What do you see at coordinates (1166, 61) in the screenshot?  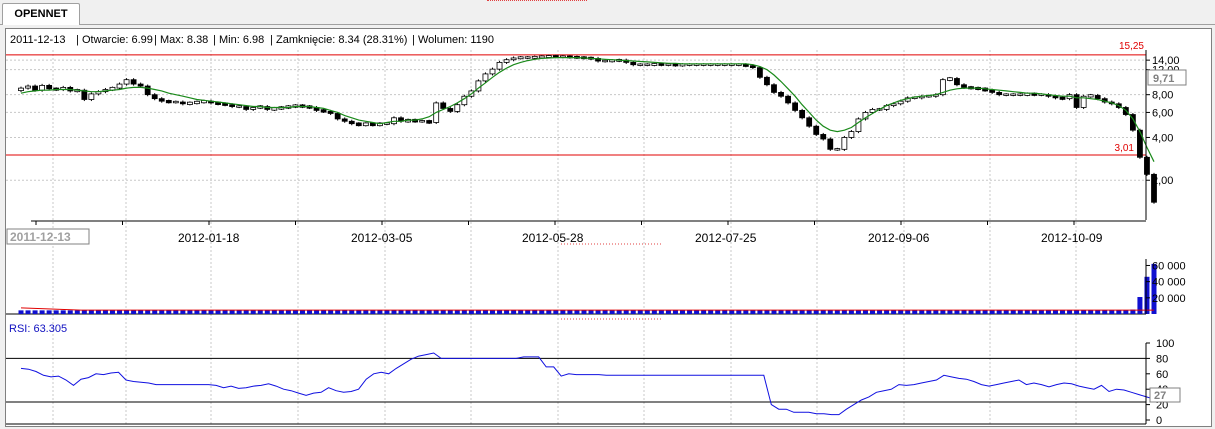 I see `price-tick-label: 14,00` at bounding box center [1166, 61].